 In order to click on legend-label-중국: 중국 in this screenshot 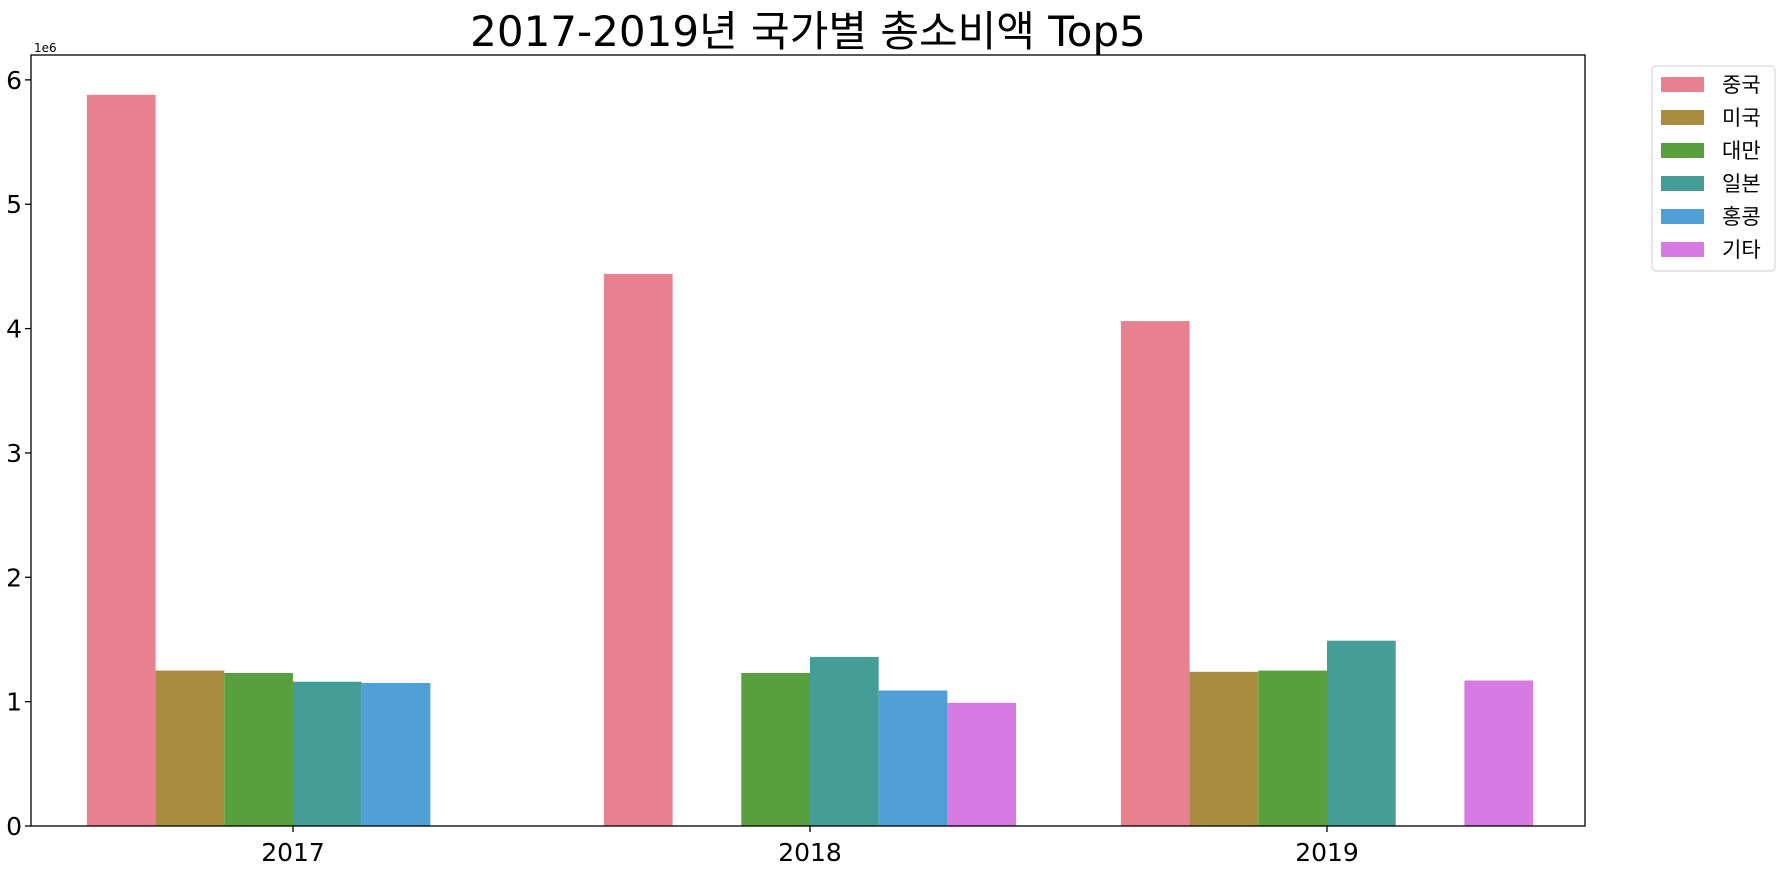, I will do `click(1741, 85)`.